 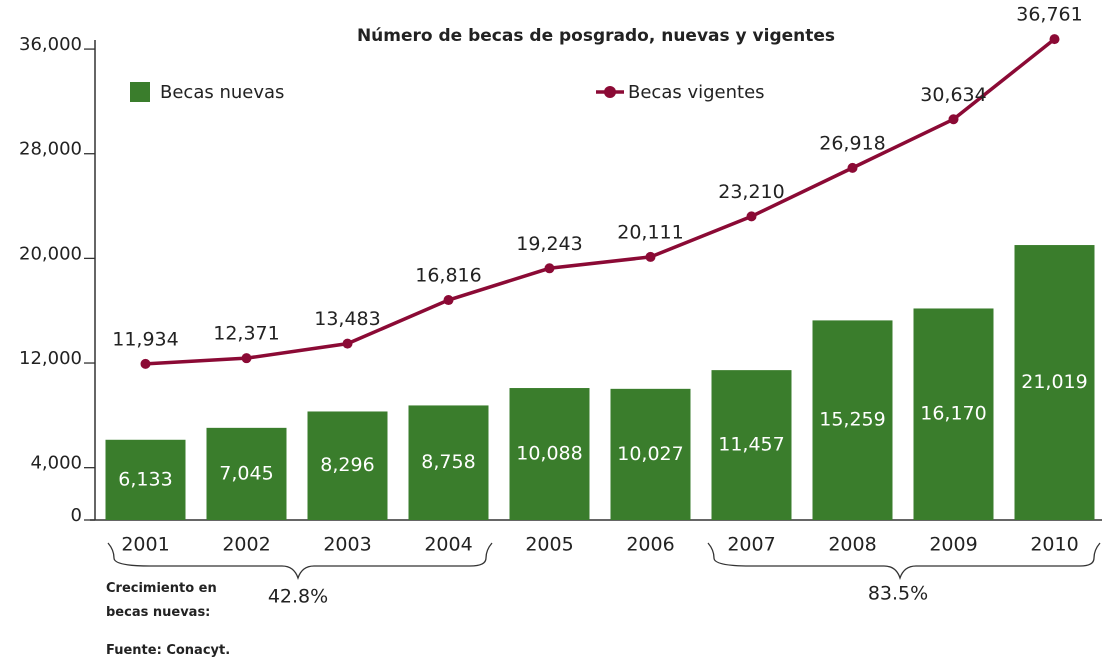 What do you see at coordinates (448, 276) in the screenshot?
I see `point-label: 16,816` at bounding box center [448, 276].